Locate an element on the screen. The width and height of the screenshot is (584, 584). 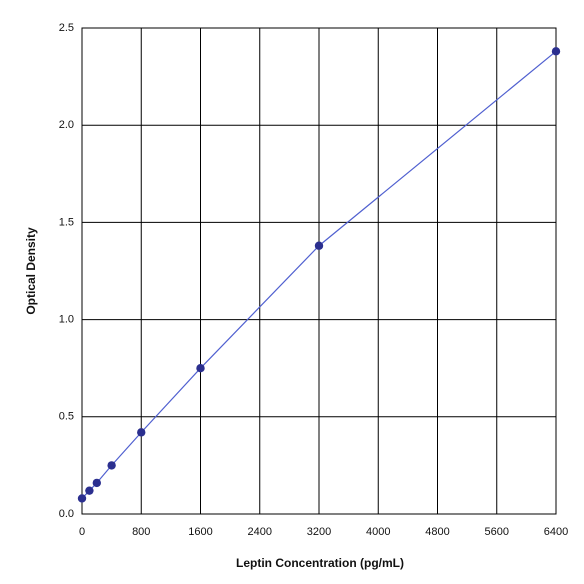
x-tick-label: 3200 is located at coordinates (319, 532).